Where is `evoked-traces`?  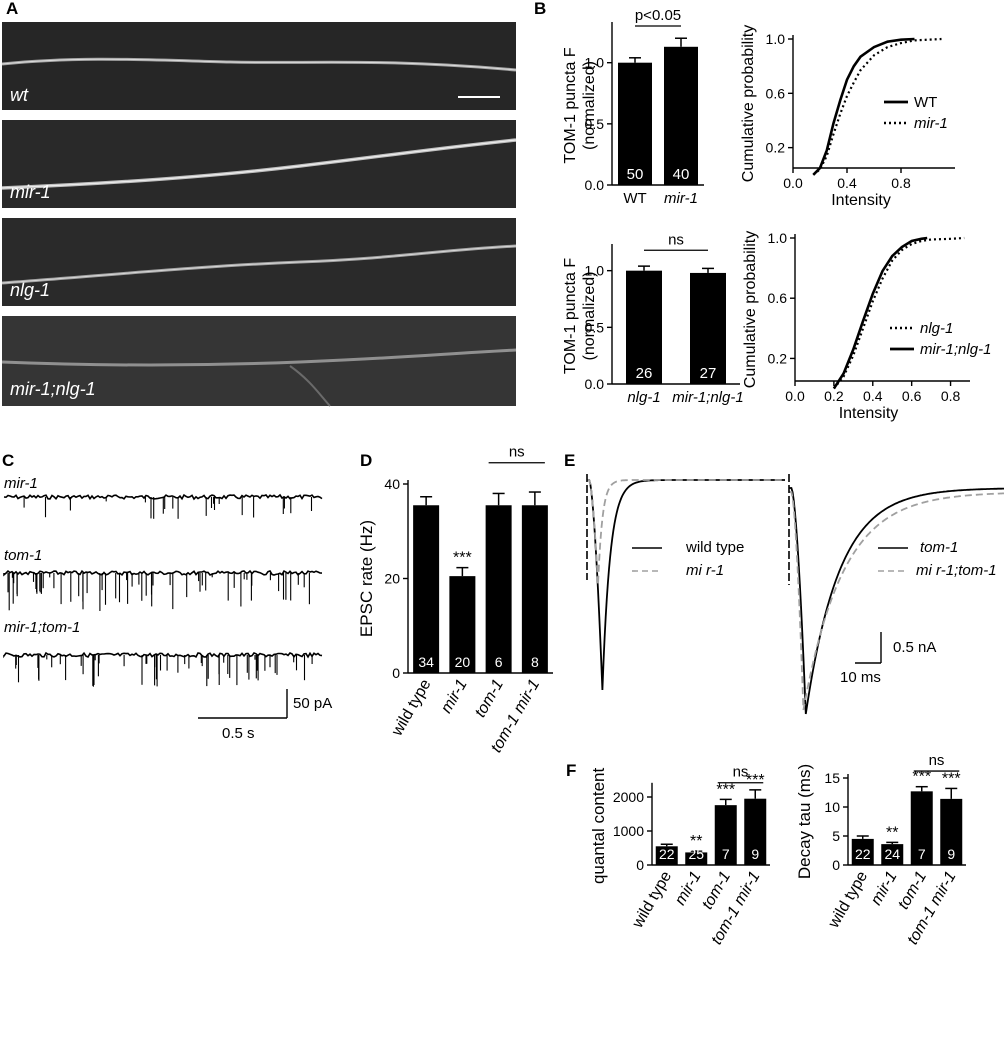
evoked-traces is located at coordinates (795, 594).